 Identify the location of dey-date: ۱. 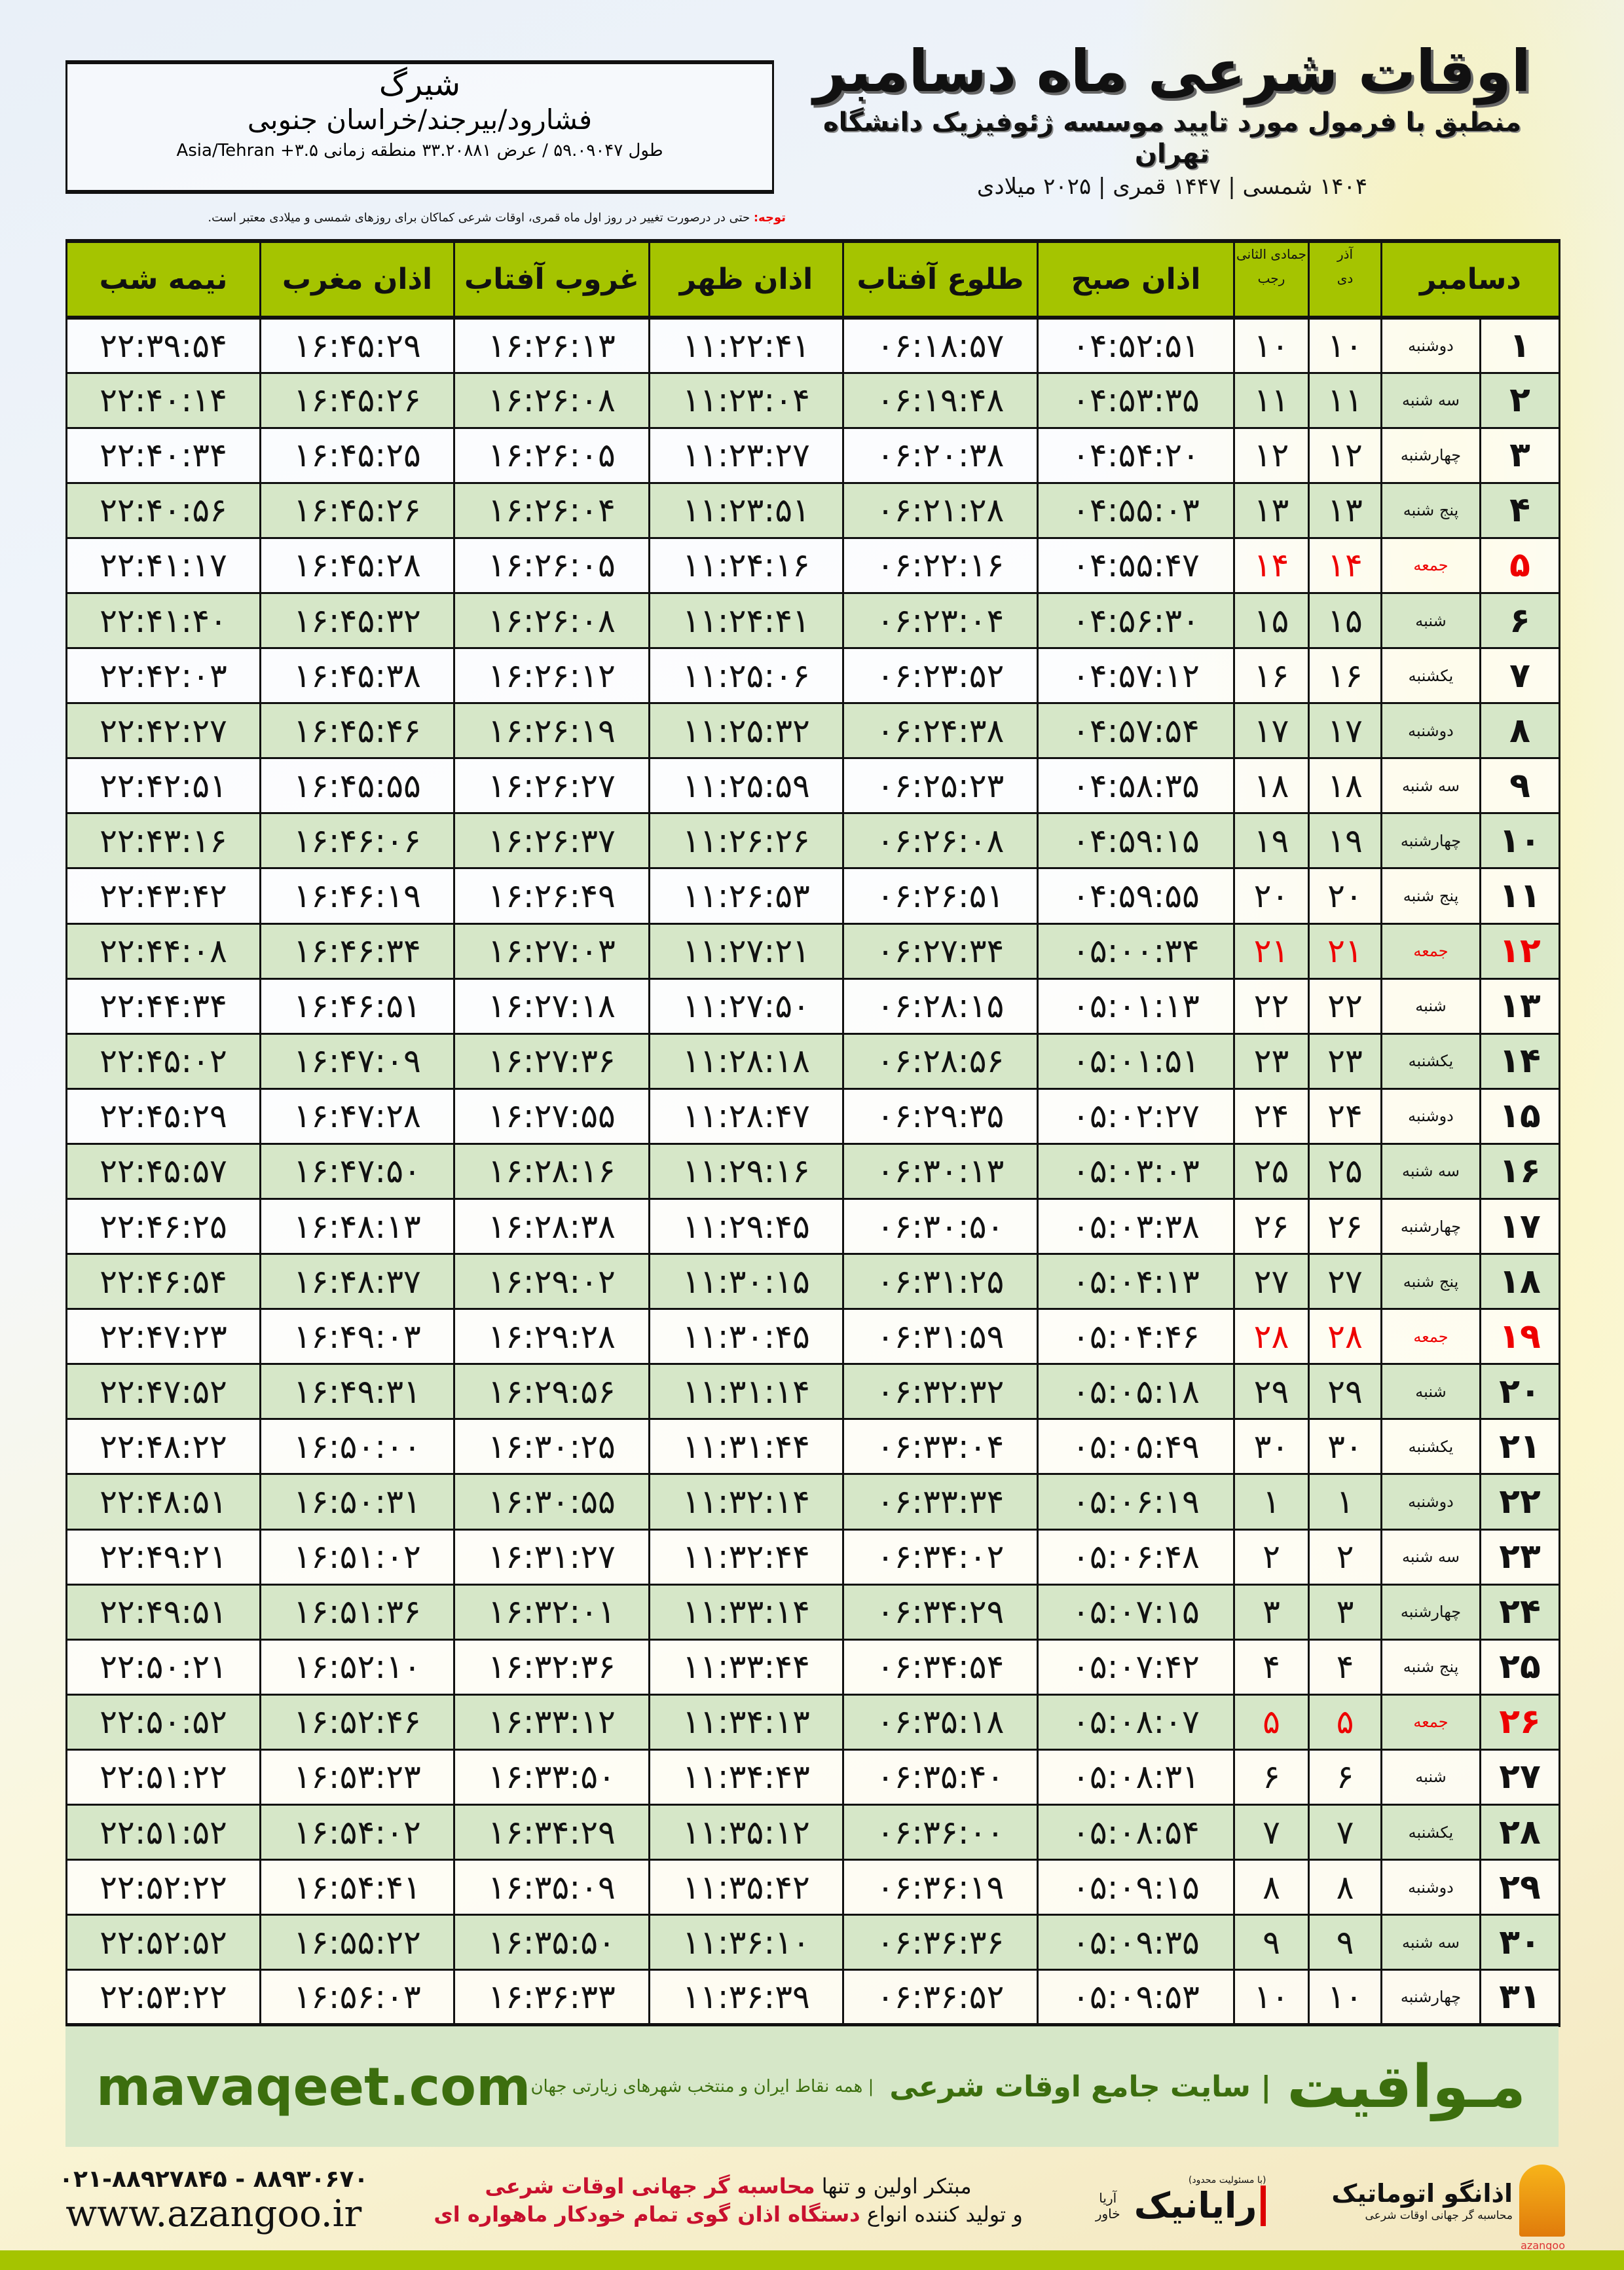
(1345, 1502).